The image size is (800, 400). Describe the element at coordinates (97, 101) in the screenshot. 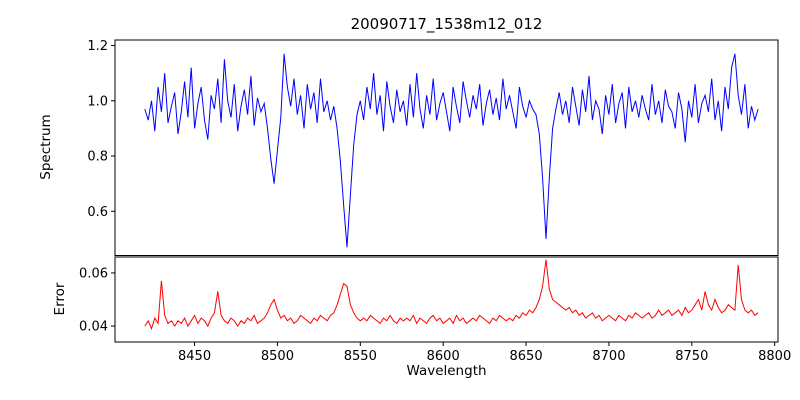

I see `y-tick-label: 1.0` at that location.